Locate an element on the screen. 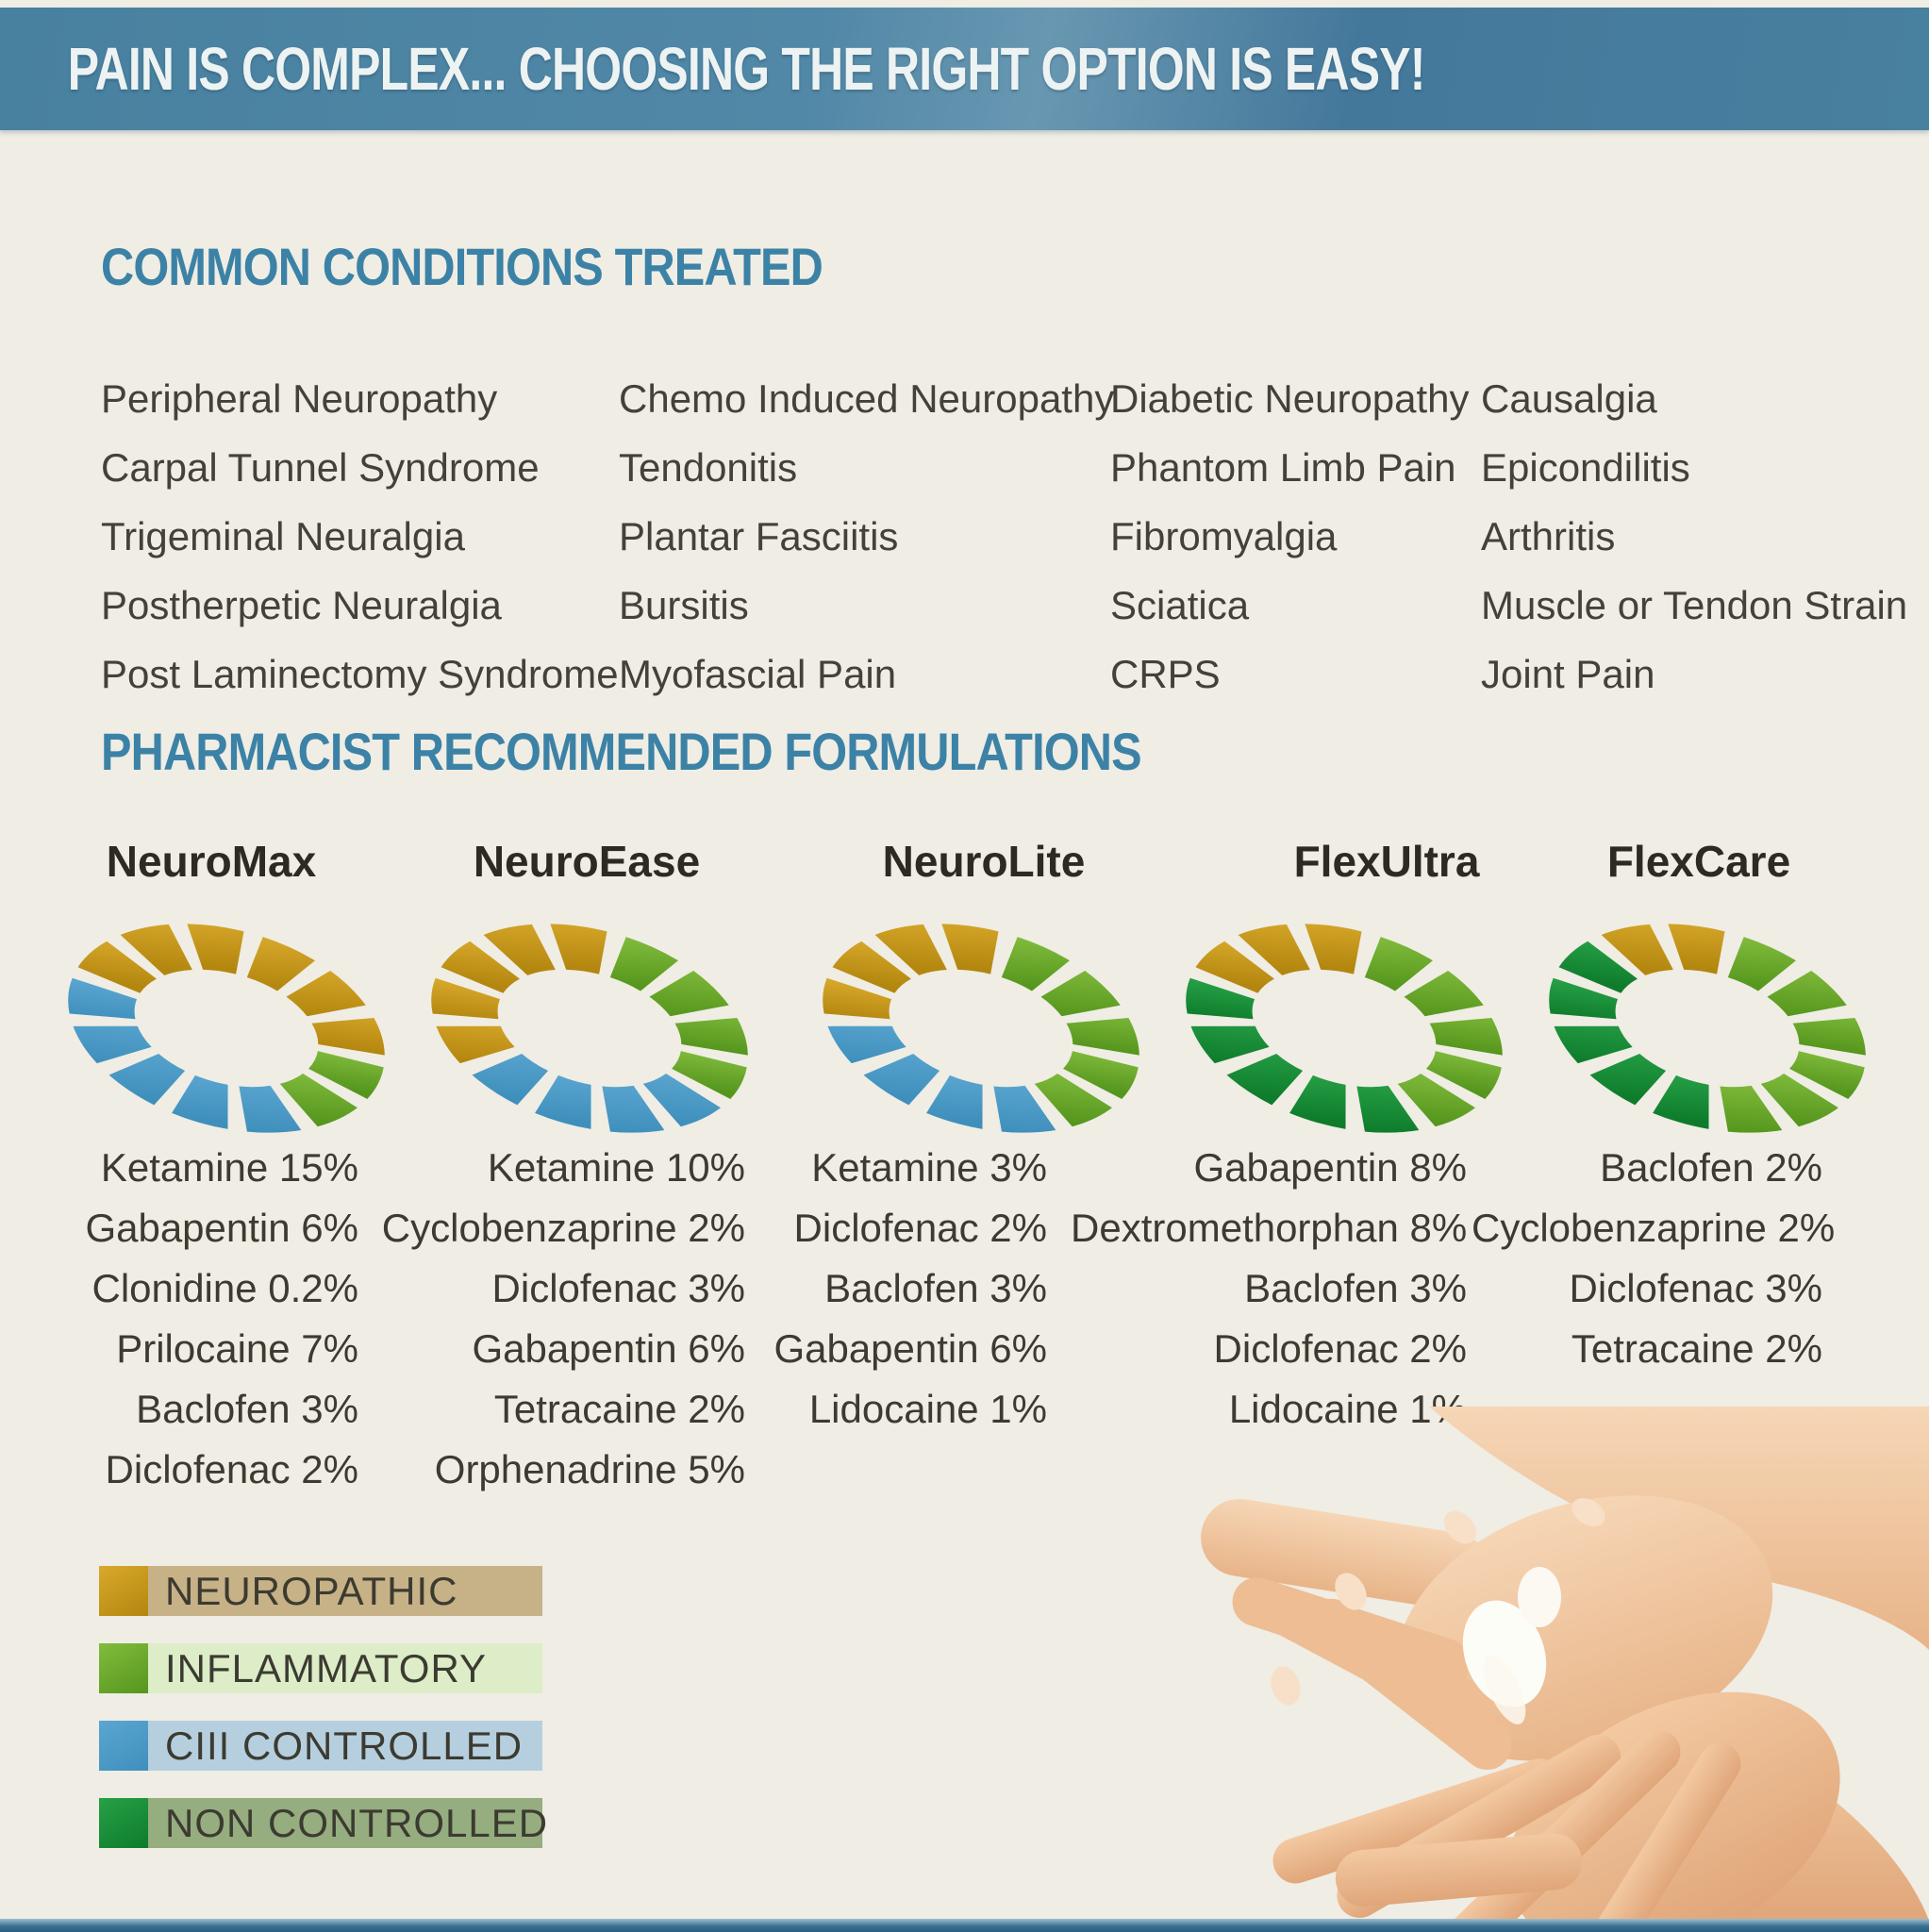 Image resolution: width=1929 pixels, height=1932 pixels. legend-item-ciii-controlled: CIII CONTROLLED is located at coordinates (320, 1746).